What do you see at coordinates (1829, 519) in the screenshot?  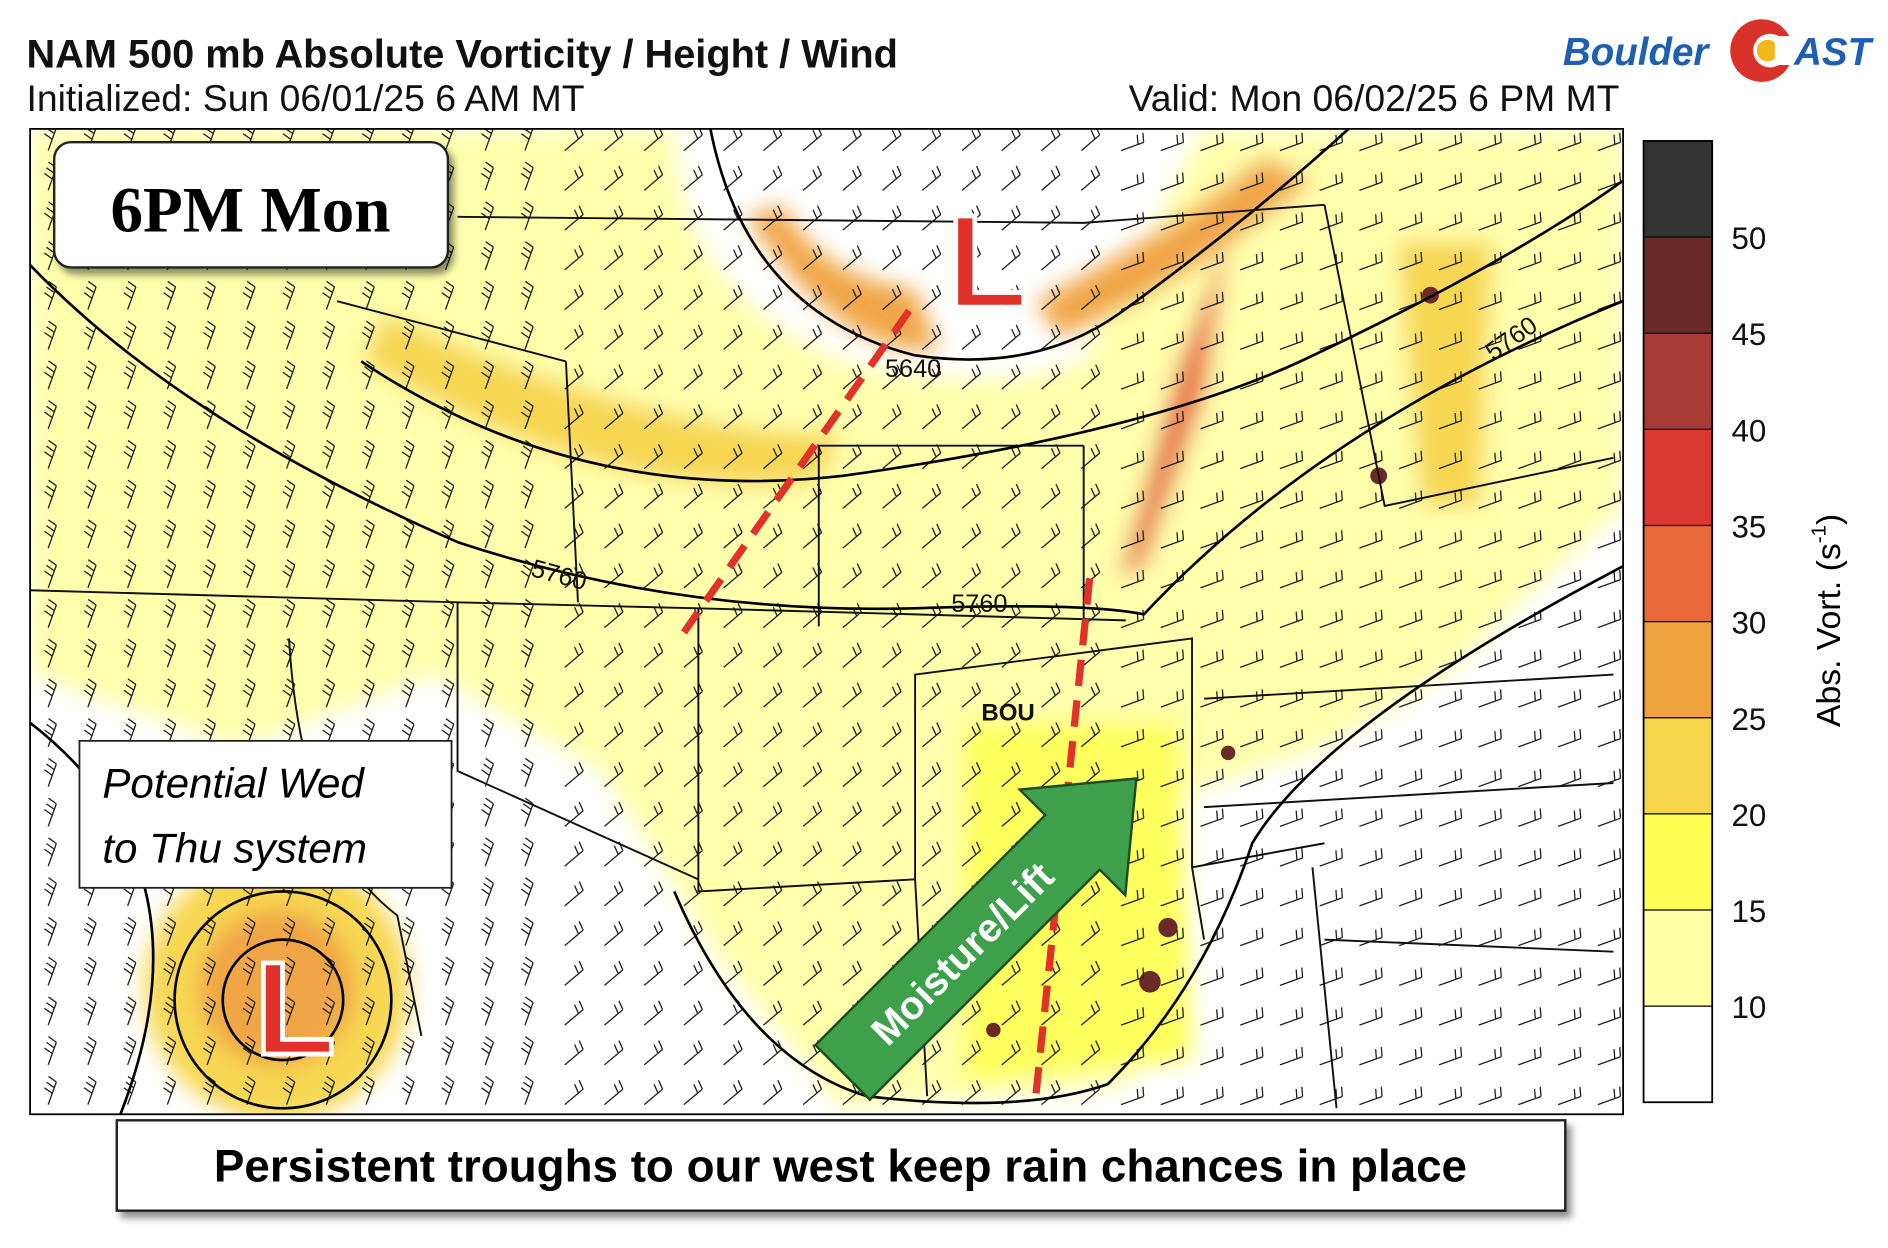 I see `colorbar-label-end: )` at bounding box center [1829, 519].